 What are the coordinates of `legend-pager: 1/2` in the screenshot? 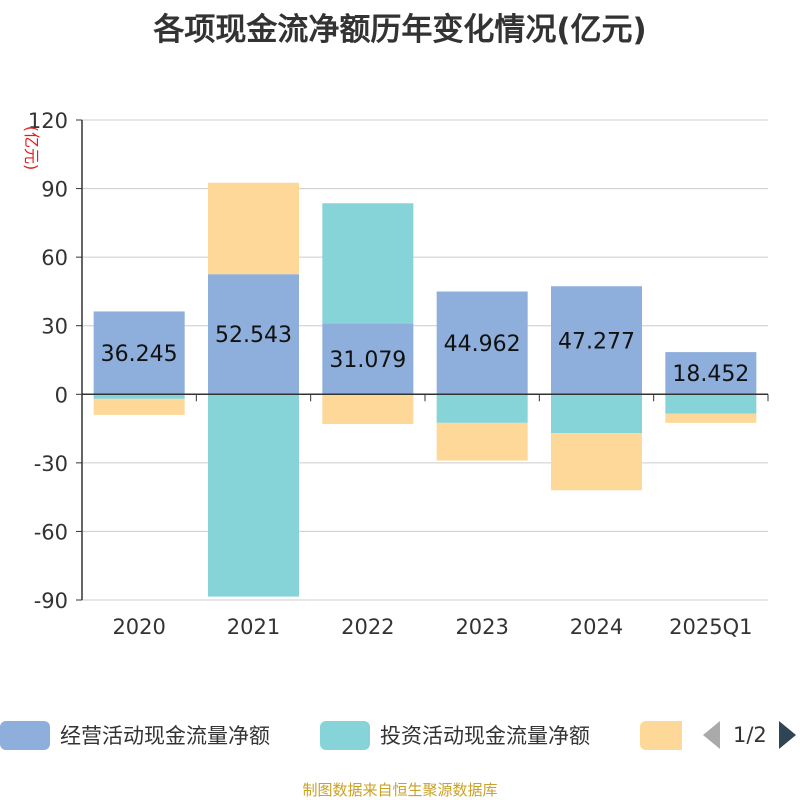 It's located at (750, 735).